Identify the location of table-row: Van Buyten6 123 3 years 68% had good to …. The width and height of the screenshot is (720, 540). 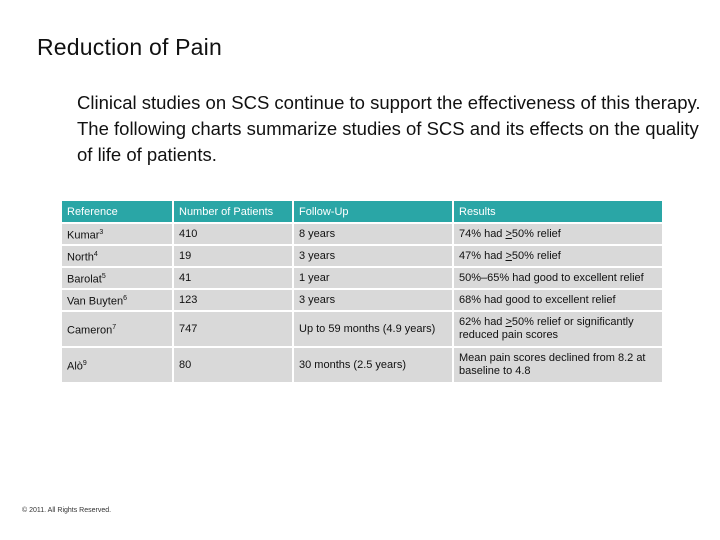
(362, 300).